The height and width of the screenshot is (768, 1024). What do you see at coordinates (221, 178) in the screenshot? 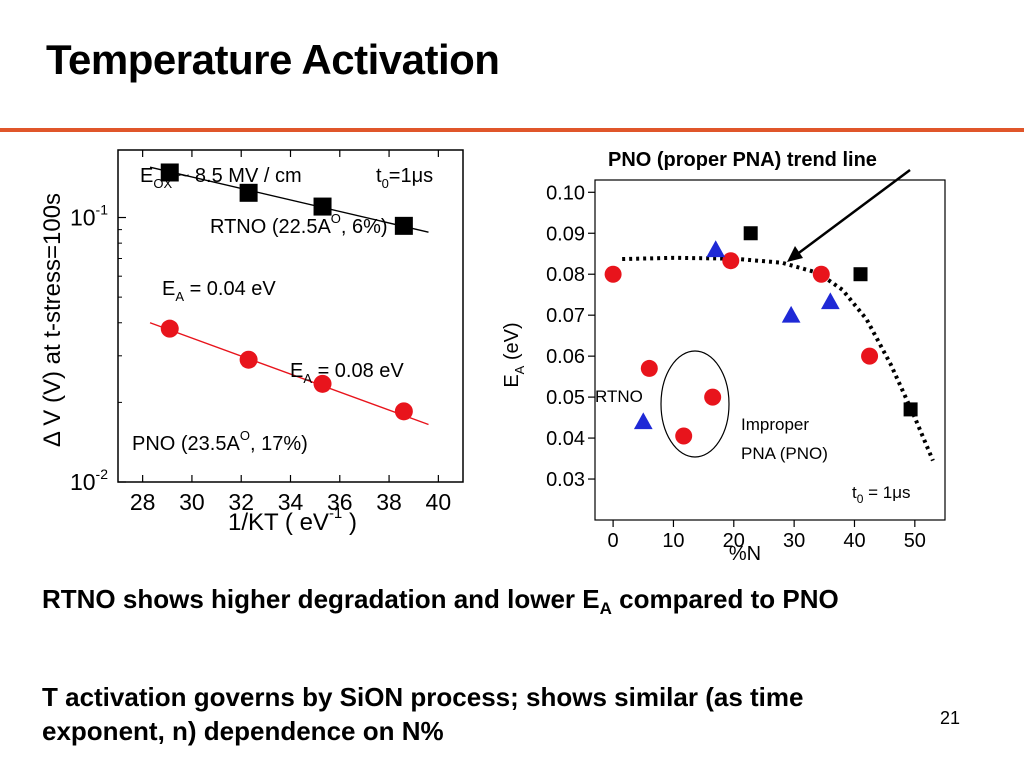
I see `oxide-field-label: EOX ~ 8.5 MV / cm` at bounding box center [221, 178].